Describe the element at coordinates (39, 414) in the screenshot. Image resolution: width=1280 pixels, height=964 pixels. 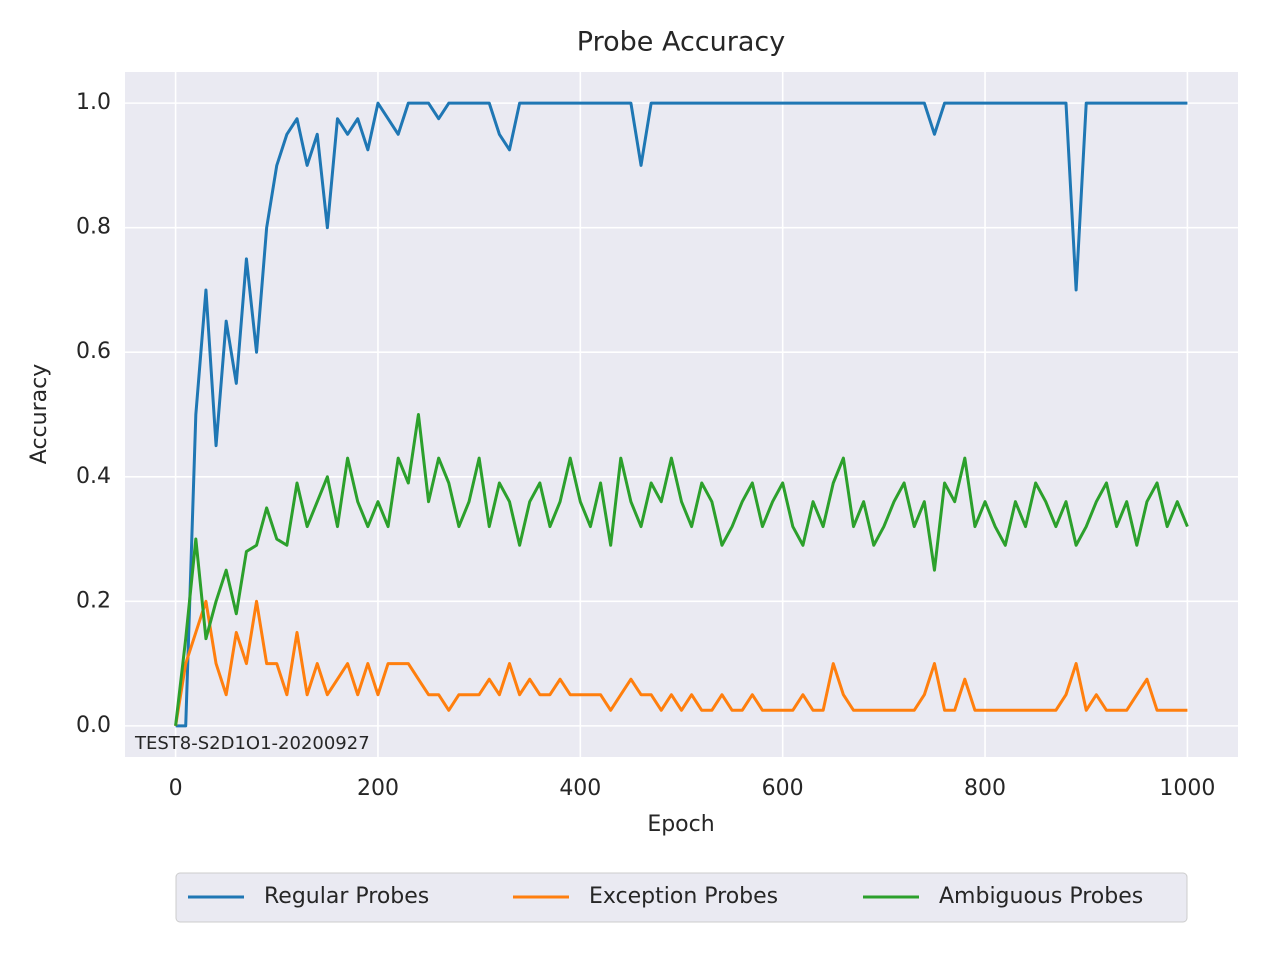
I see `y-axis-label: Accuracy` at that location.